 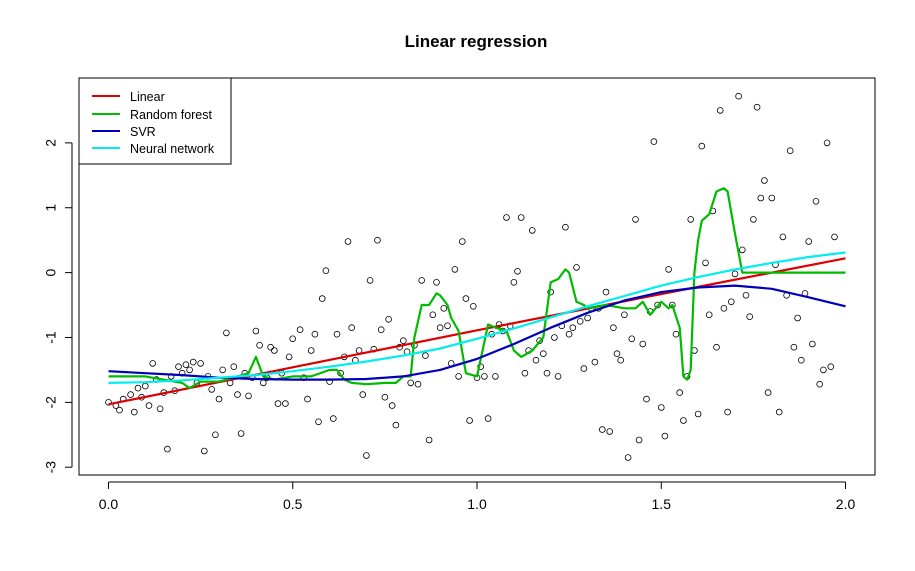 I want to click on legend-label-svr: SVR, so click(x=143, y=132).